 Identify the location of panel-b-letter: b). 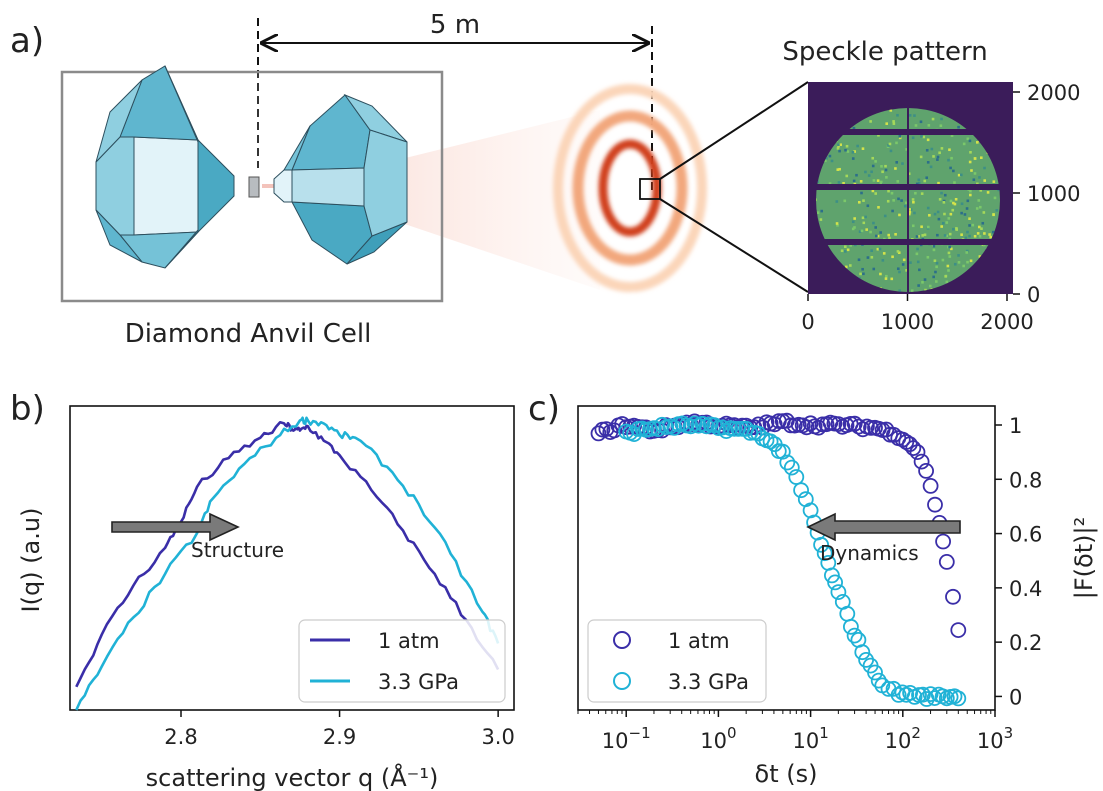
(27, 409).